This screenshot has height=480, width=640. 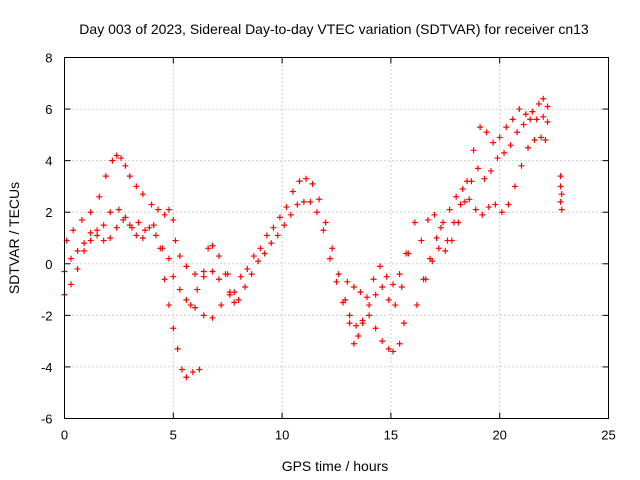 What do you see at coordinates (147, 268) in the screenshot?
I see `series-track-b` at bounding box center [147, 268].